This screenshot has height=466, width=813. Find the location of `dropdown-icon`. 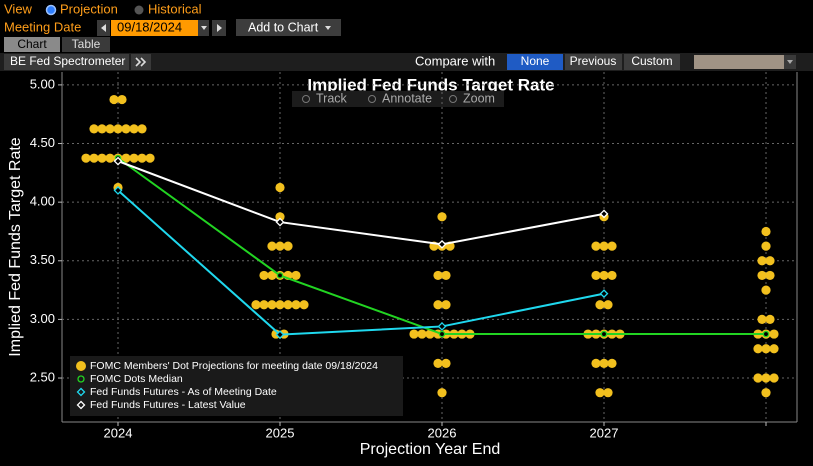

dropdown-icon is located at coordinates (204, 28).